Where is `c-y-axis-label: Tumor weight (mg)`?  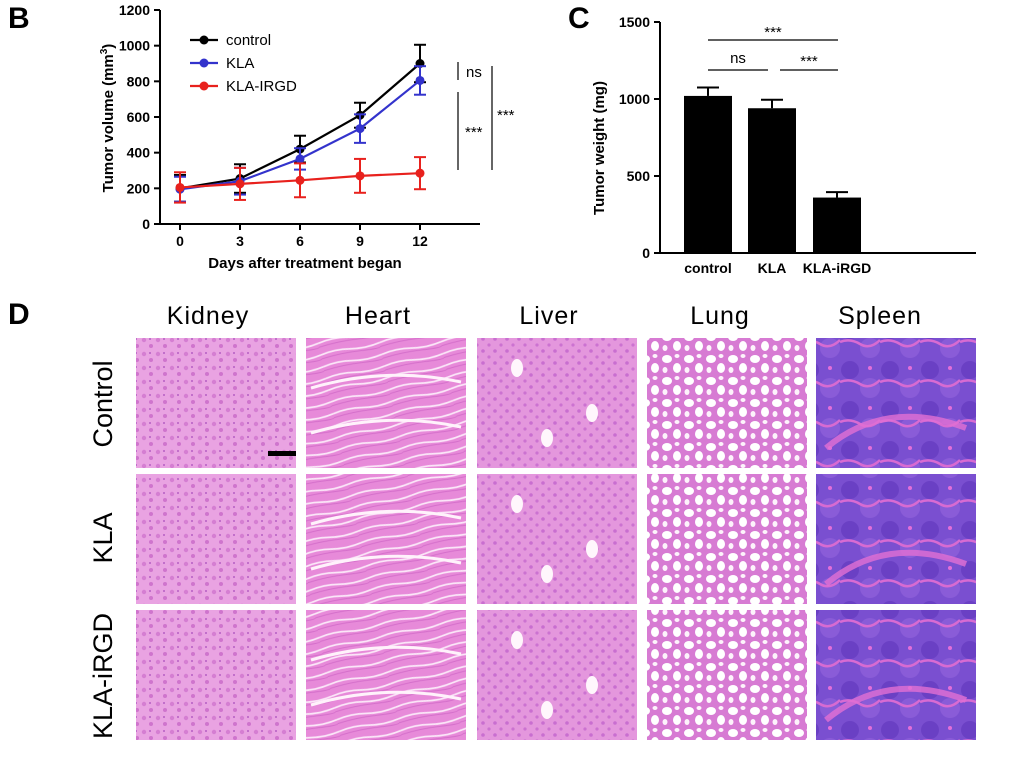
c-y-axis-label: Tumor weight (mg) is located at coordinates (599, 148).